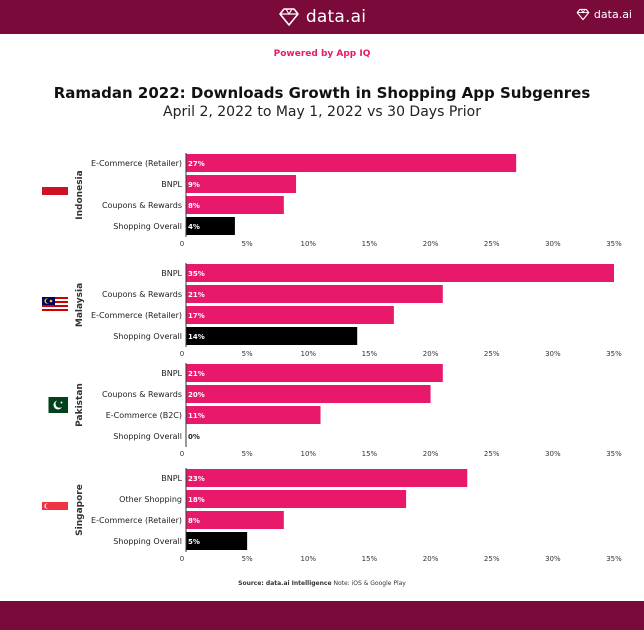  I want to click on value-label: 9%, so click(194, 185).